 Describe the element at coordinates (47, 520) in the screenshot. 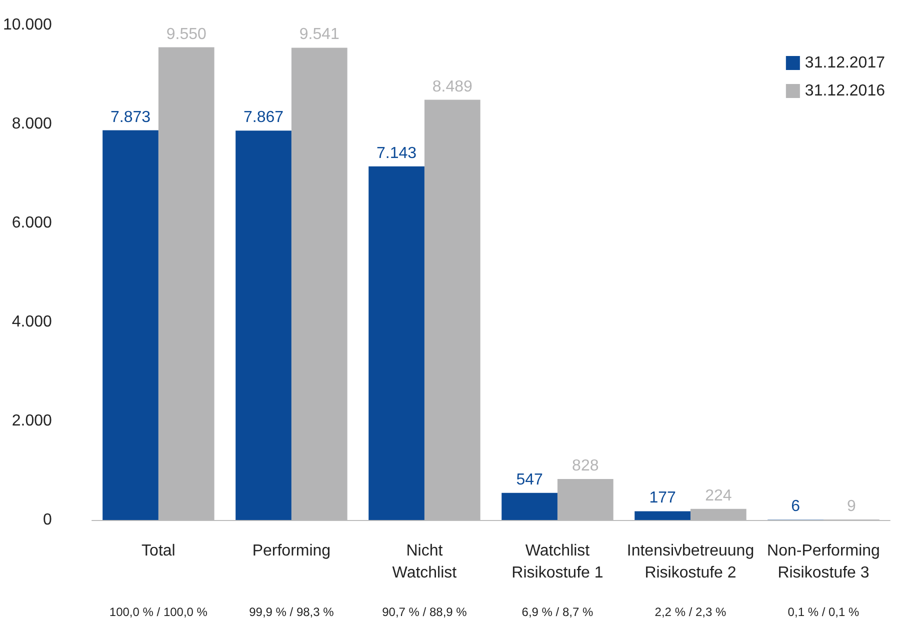

I see `y-tick-label: 0` at that location.